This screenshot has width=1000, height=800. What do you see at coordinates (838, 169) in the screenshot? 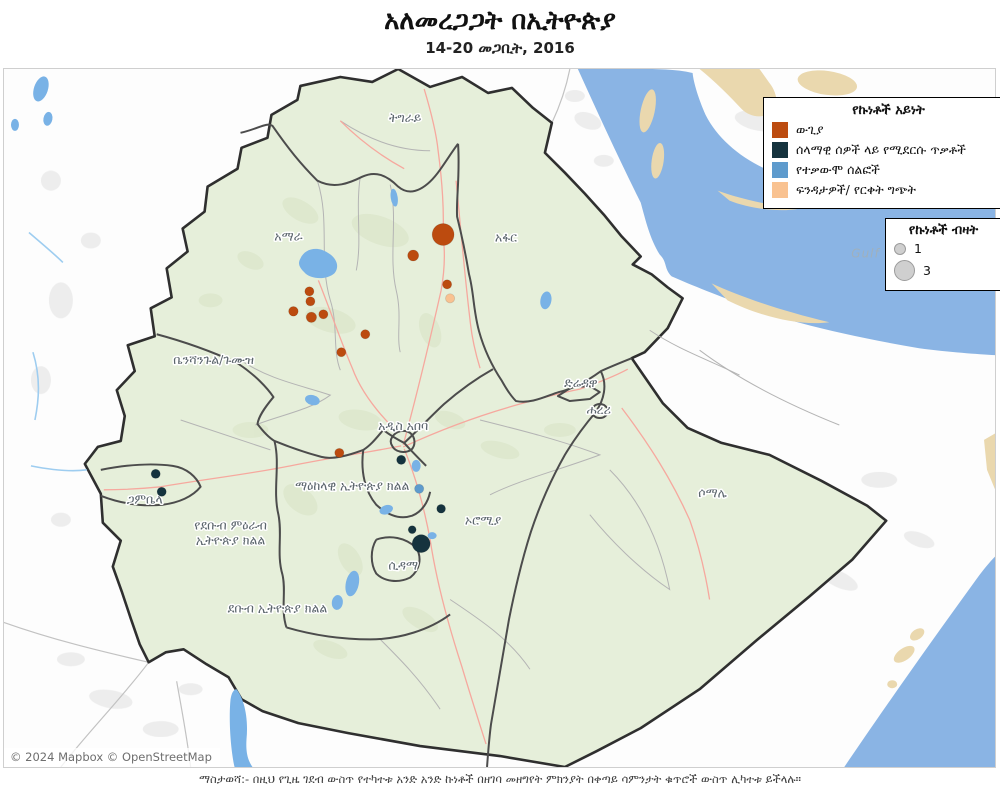
I see `legend-type-label: የተቃውሞ ሰልፎች` at bounding box center [838, 169].